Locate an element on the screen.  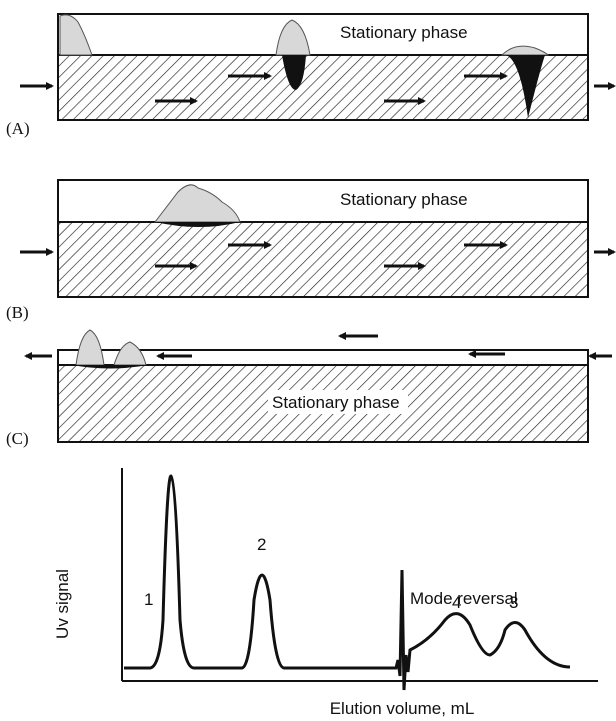
y-axis-label: Uv signal is located at coordinates (62, 604).